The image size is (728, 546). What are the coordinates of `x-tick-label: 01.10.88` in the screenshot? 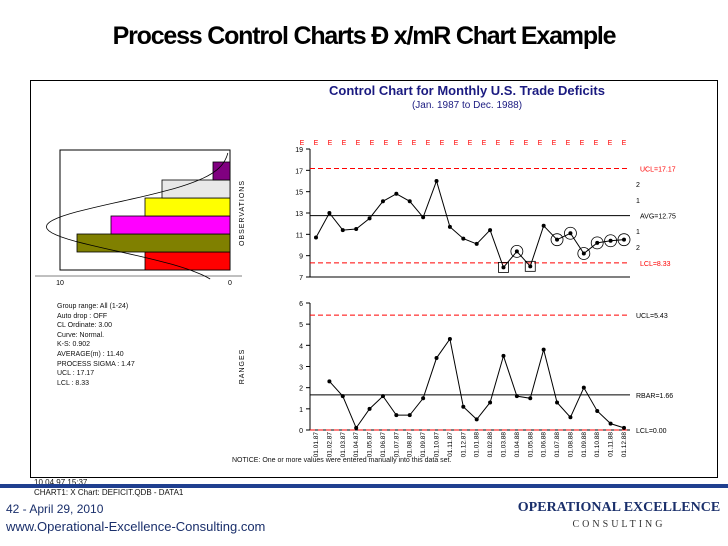 It's located at (597, 445).